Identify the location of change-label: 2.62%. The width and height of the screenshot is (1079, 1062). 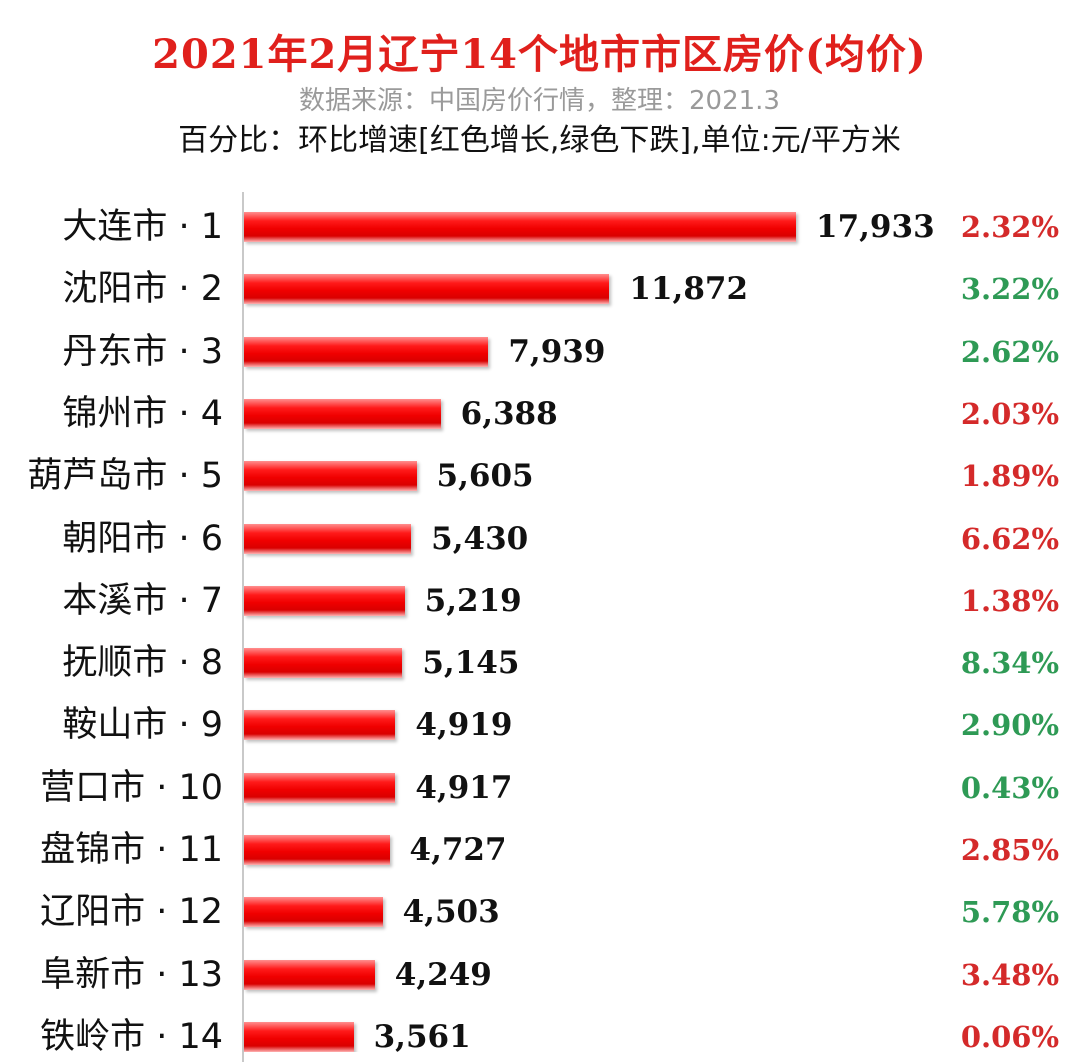
(1009, 351).